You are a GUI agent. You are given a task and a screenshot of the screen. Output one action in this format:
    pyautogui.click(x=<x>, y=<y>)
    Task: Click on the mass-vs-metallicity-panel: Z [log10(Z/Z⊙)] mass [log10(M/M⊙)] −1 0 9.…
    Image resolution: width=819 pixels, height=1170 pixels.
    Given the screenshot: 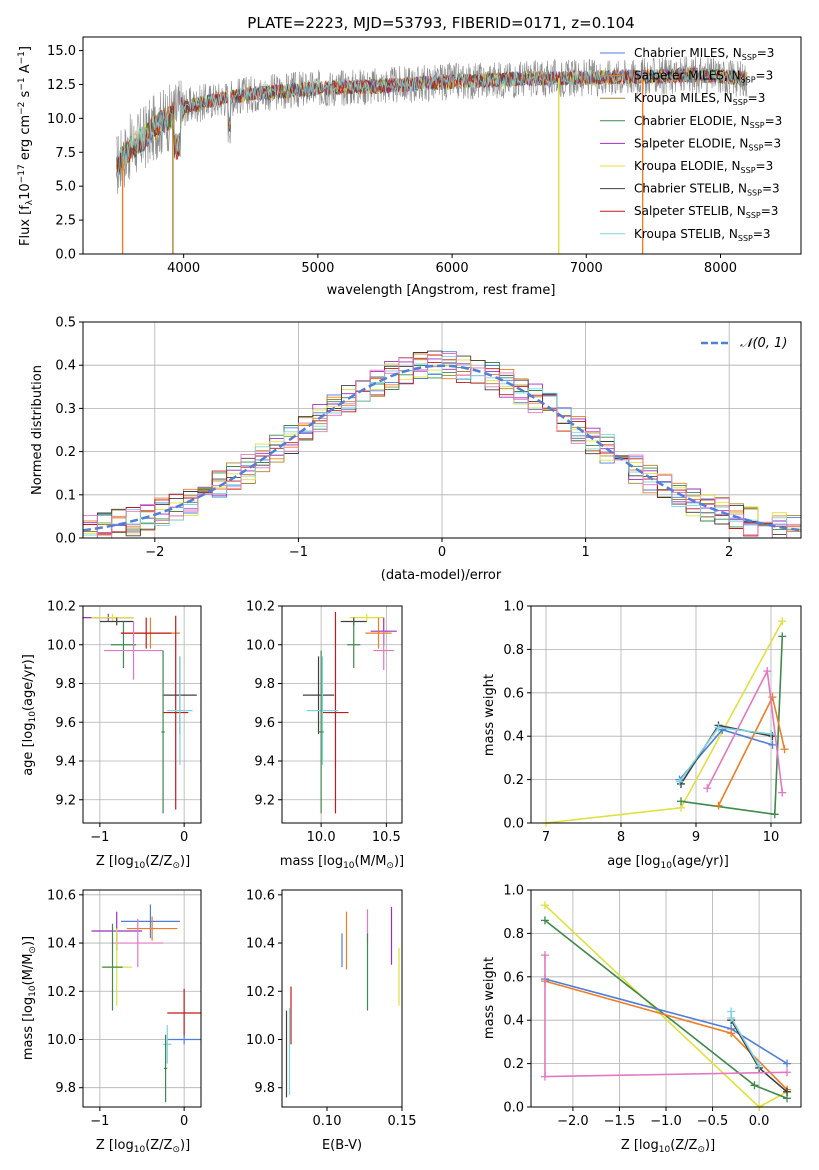 What is the action you would take?
    pyautogui.click(x=111, y=1021)
    